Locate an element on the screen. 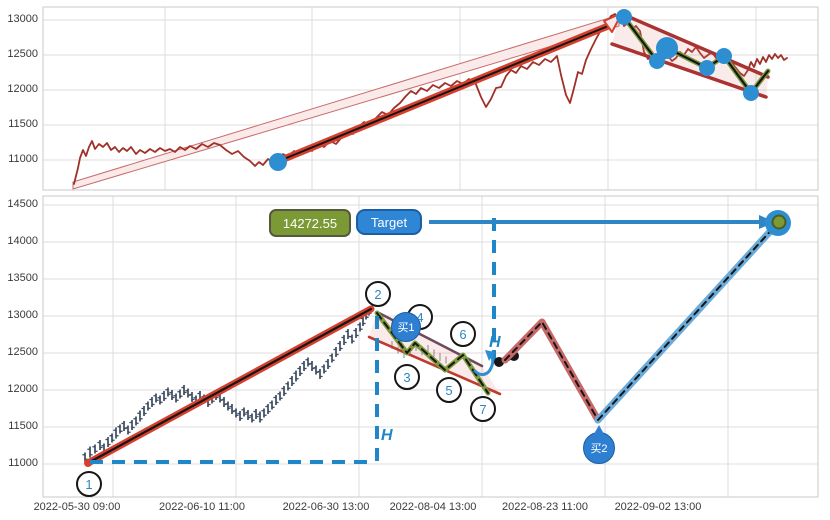 This screenshot has width=830, height=520. target-dot-center is located at coordinates (779, 222).